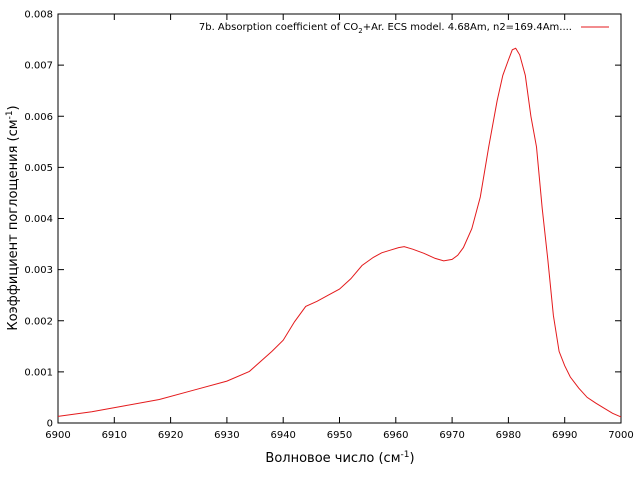 Image resolution: width=640 pixels, height=480 pixels. Describe the element at coordinates (451, 435) in the screenshot. I see `x-tick-label: 6970` at that location.